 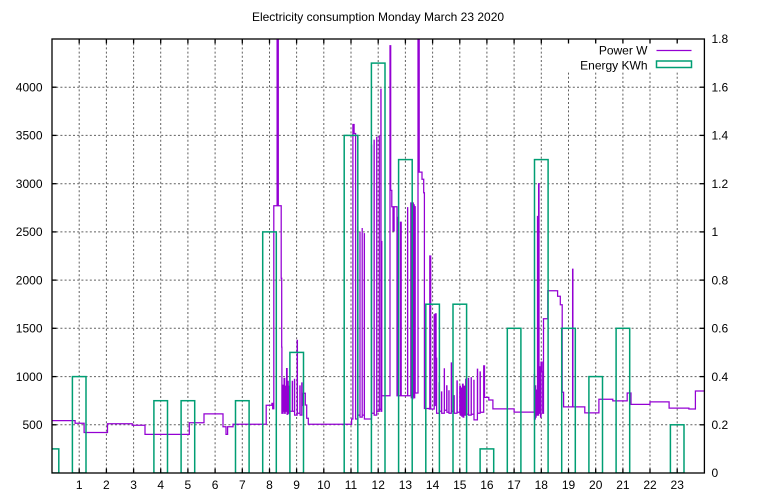 What do you see at coordinates (29, 377) in the screenshot?
I see `svg-text: 1000` at bounding box center [29, 377].